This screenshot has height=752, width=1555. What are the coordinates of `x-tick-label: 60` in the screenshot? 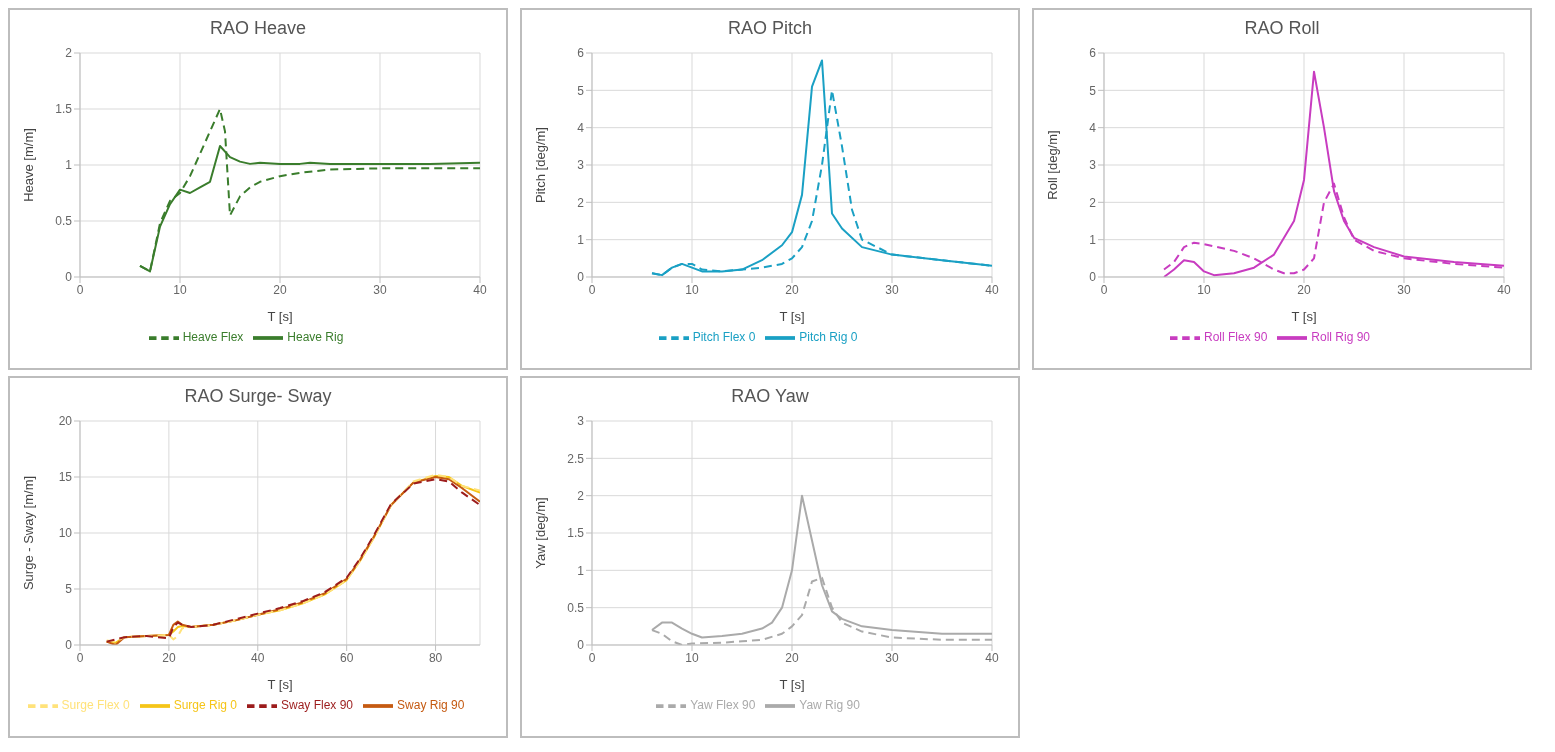 It's located at (346, 657).